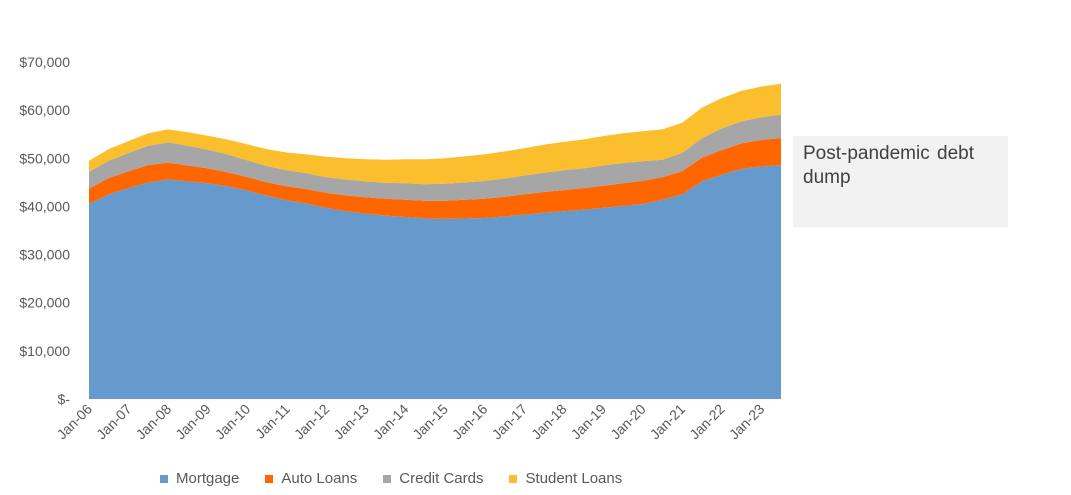 The width and height of the screenshot is (1071, 495). I want to click on x-tick-label: Jan-21, so click(668, 422).